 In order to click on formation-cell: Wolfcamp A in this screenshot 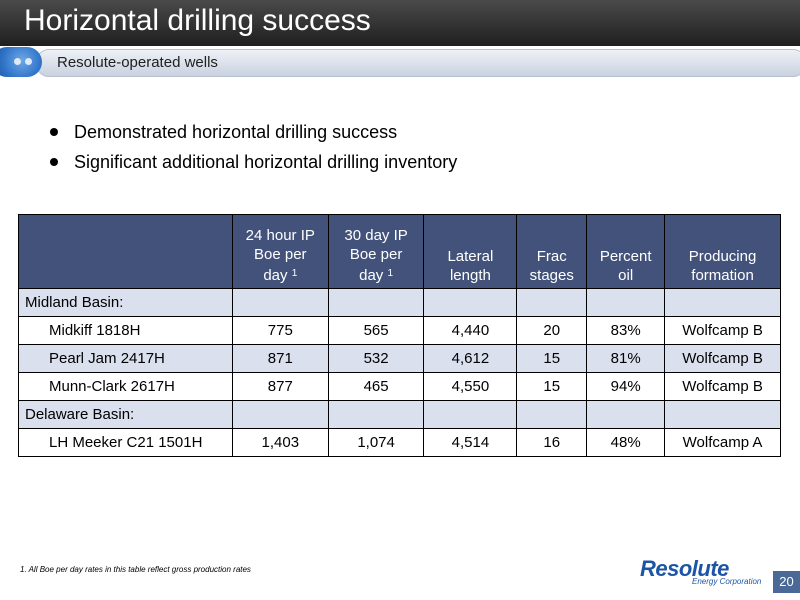, I will do `click(722, 442)`.